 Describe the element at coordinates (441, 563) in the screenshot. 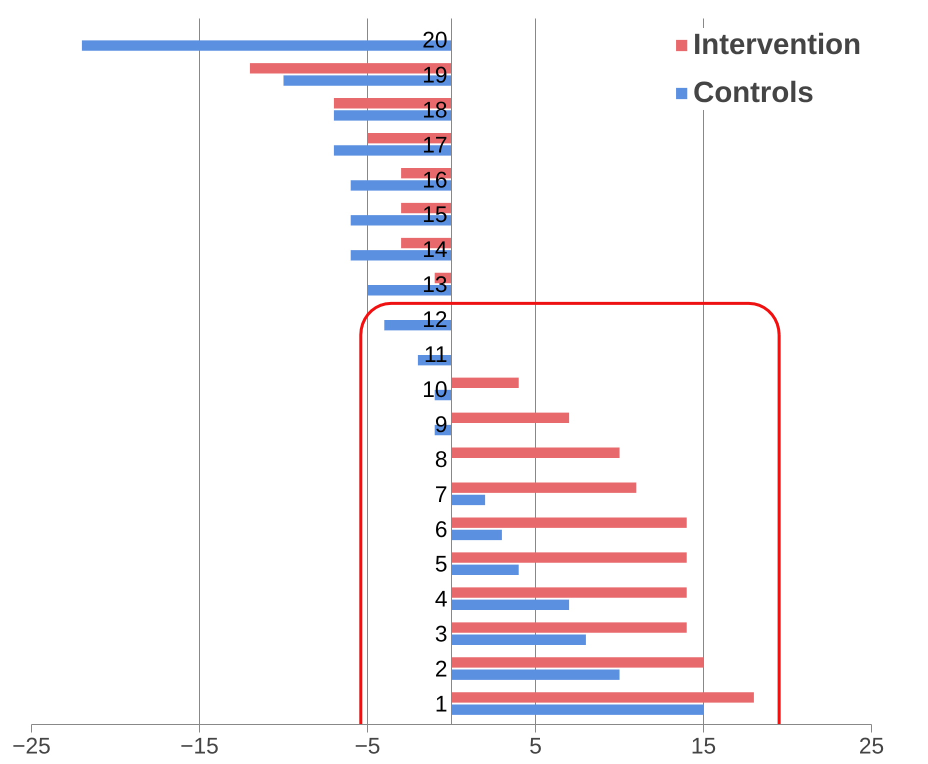

I see `y-tick-label: 5` at that location.